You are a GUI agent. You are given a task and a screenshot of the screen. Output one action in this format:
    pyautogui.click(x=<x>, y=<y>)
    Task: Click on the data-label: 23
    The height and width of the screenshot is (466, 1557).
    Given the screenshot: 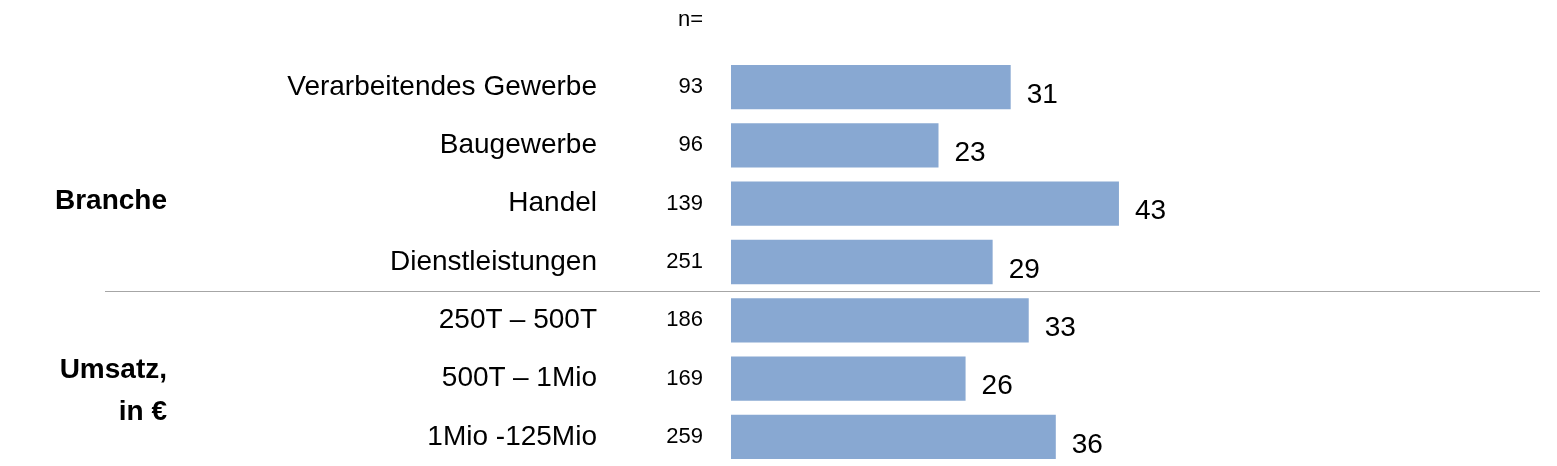 What is the action you would take?
    pyautogui.click(x=970, y=152)
    